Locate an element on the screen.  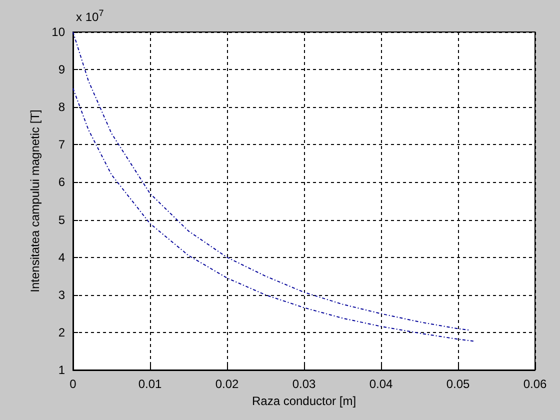
y-axis-title: Intensitatea campului magnetic [T] is located at coordinates (35, 201).